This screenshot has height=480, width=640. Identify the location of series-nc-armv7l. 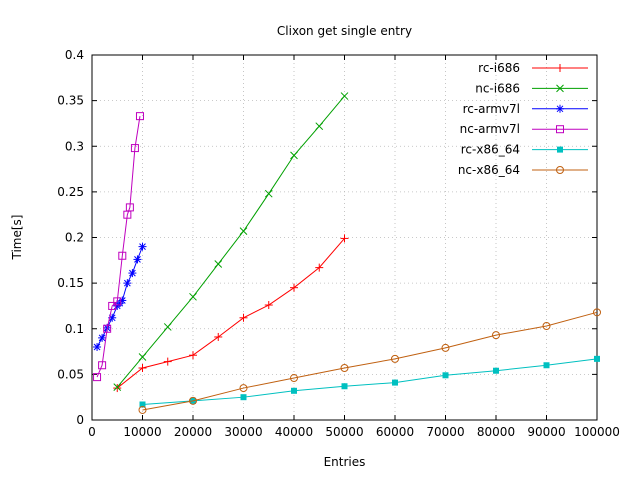
(118, 247).